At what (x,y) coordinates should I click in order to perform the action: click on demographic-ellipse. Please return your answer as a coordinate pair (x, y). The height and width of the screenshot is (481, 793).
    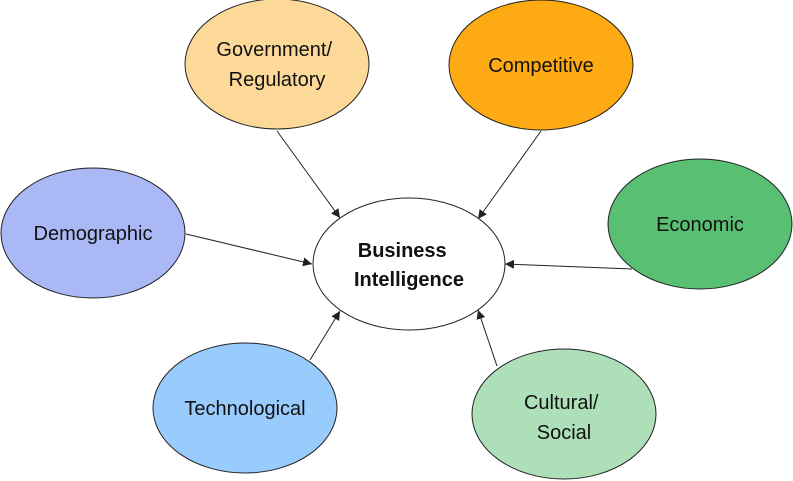
    Looking at the image, I should click on (93, 233).